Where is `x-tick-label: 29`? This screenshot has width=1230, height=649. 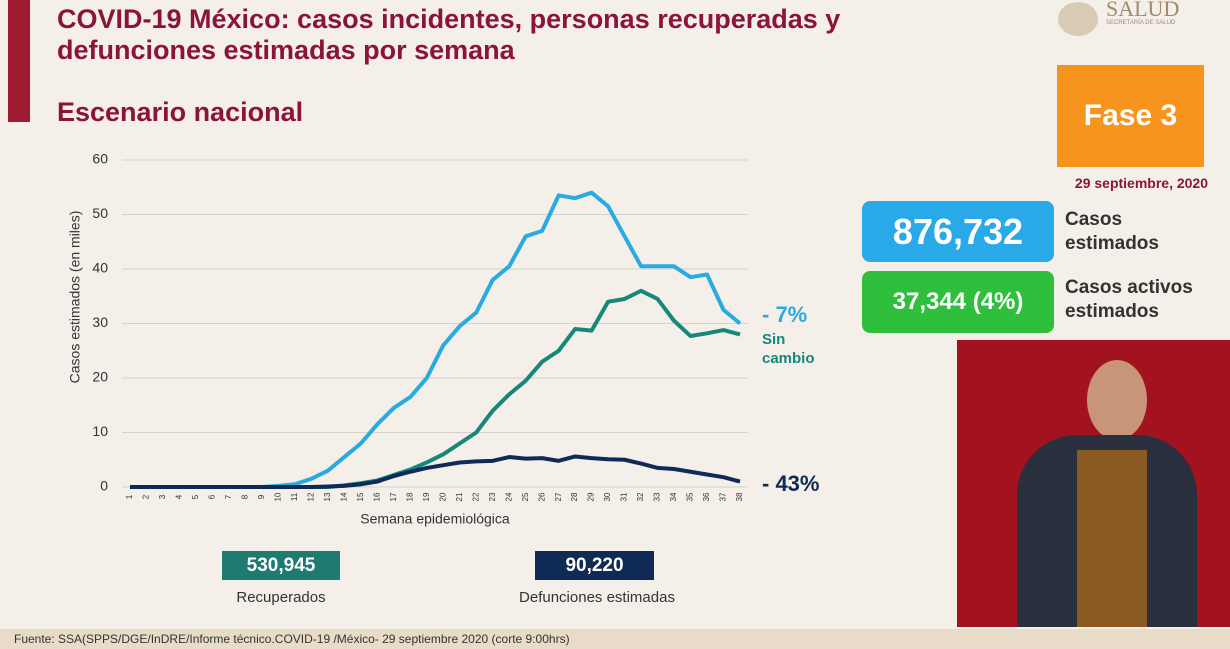 x-tick-label: 29 is located at coordinates (591, 496).